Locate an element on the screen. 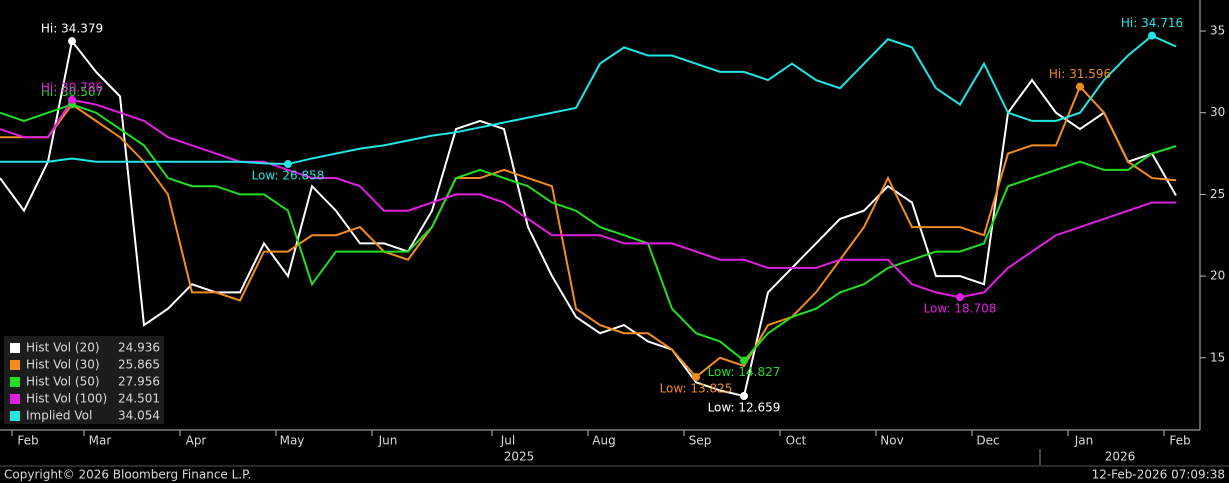 The height and width of the screenshot is (483, 1229). legend-value: 24.501 is located at coordinates (139, 399).